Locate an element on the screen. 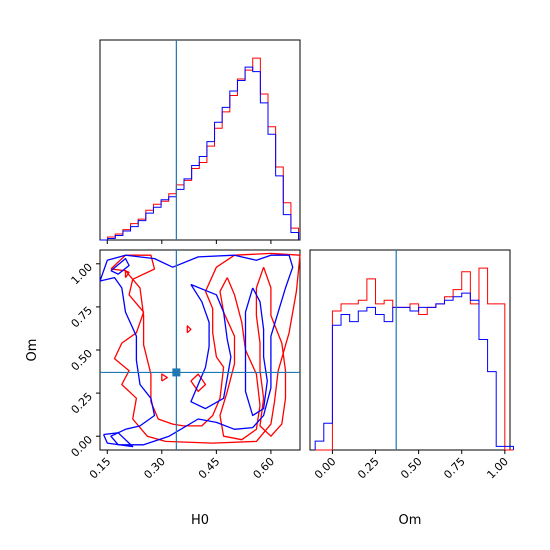  hist-om-x-tick-label-2: 0.50 is located at coordinates (411, 468).